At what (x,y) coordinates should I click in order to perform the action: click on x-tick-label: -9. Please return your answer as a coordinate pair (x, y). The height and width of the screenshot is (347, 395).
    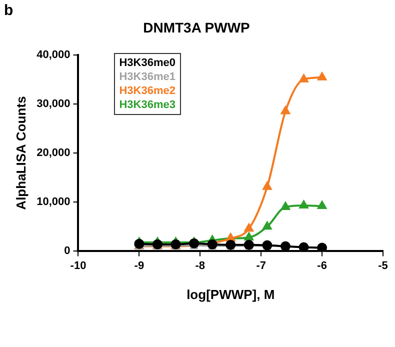
    Looking at the image, I should click on (139, 266).